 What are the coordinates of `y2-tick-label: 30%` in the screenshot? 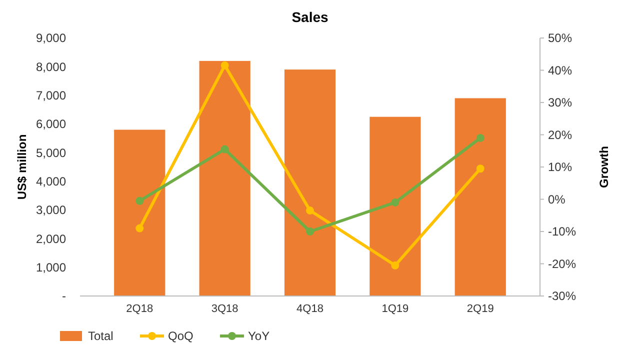 It's located at (560, 103).